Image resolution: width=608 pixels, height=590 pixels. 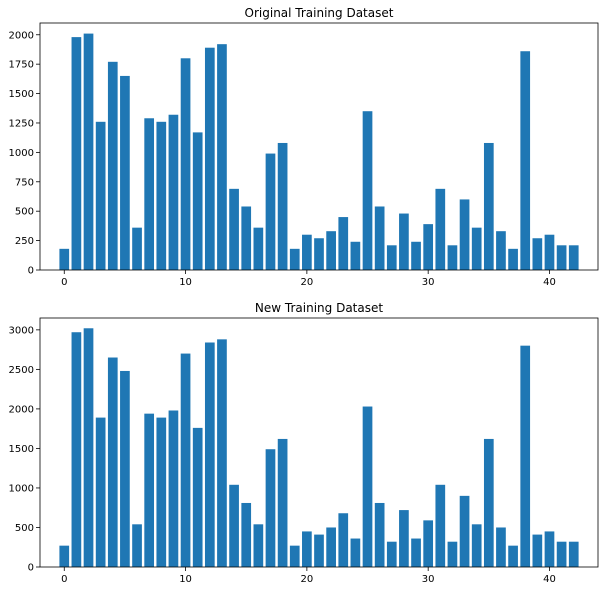 What do you see at coordinates (24, 182) in the screenshot?
I see `y-tick-label: 750` at bounding box center [24, 182].